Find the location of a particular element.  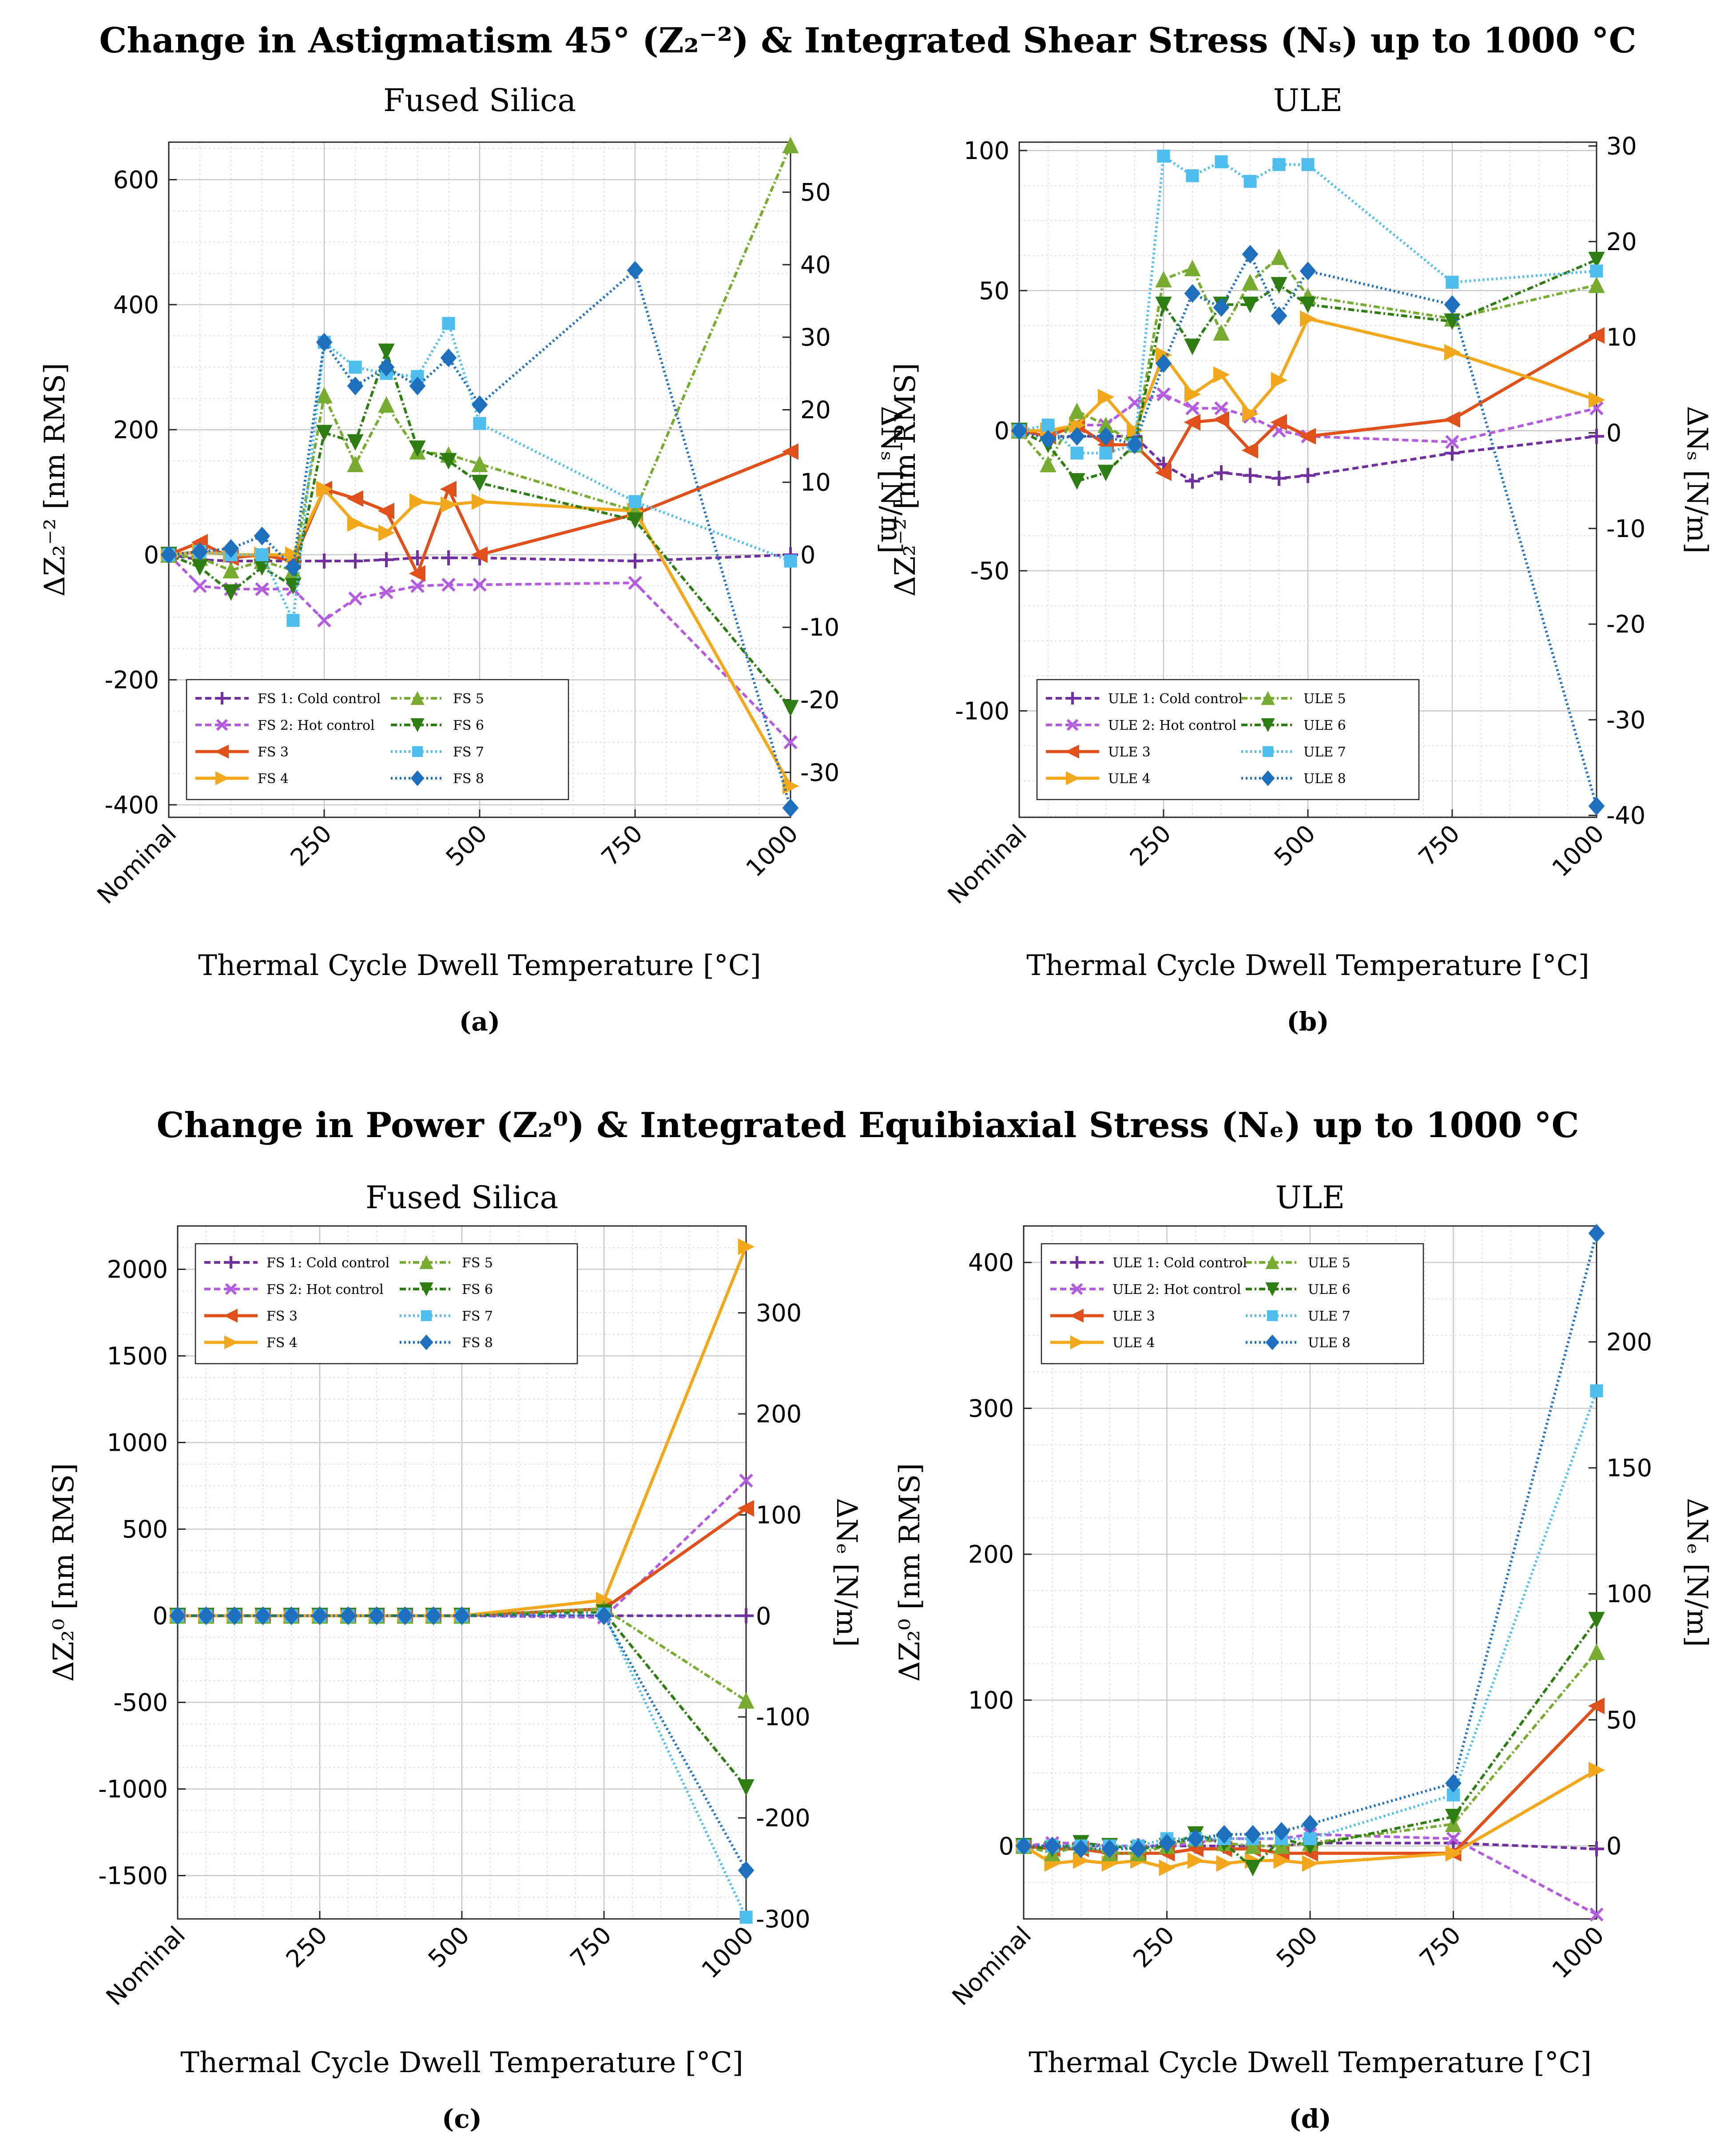

y2-tick-label: -10 is located at coordinates (819, 627).